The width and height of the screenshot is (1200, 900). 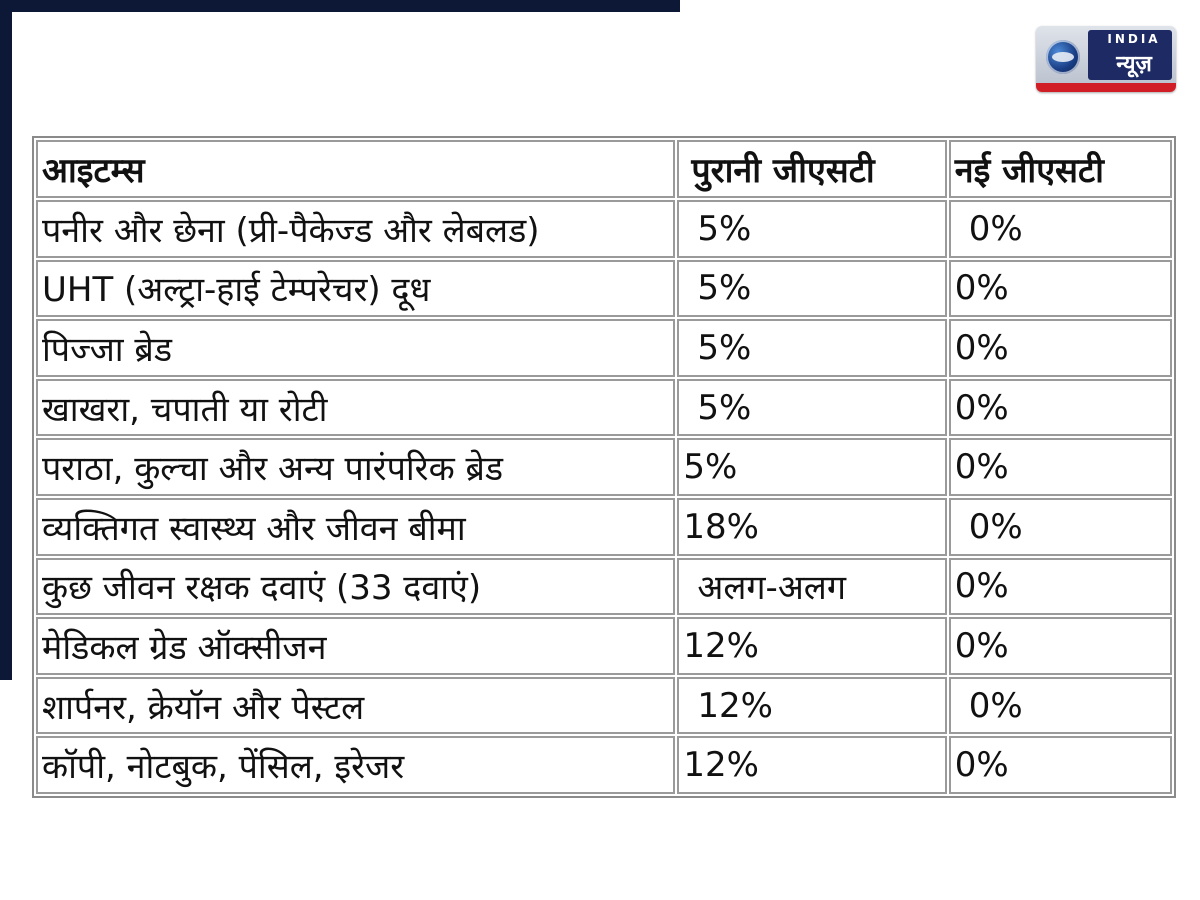 I want to click on table-row: शार्पनर, क्रेयॉन और पेस्टल 12% 0%, so click(x=604, y=705).